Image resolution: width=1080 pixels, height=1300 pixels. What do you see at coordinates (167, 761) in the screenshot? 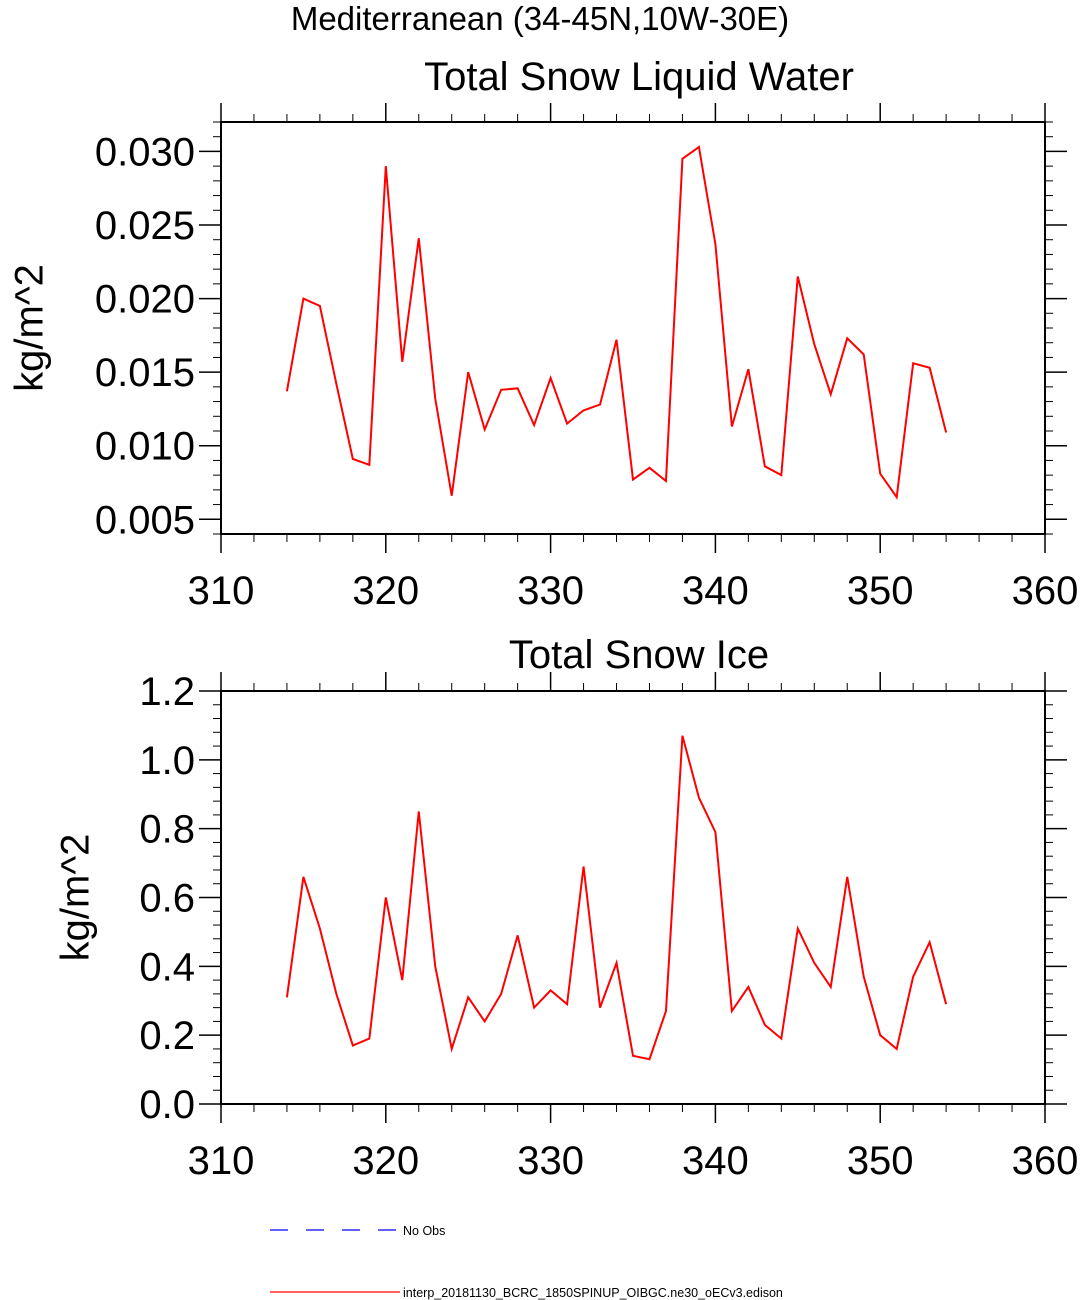
I see `y-tick-label: 1.0` at bounding box center [167, 761].